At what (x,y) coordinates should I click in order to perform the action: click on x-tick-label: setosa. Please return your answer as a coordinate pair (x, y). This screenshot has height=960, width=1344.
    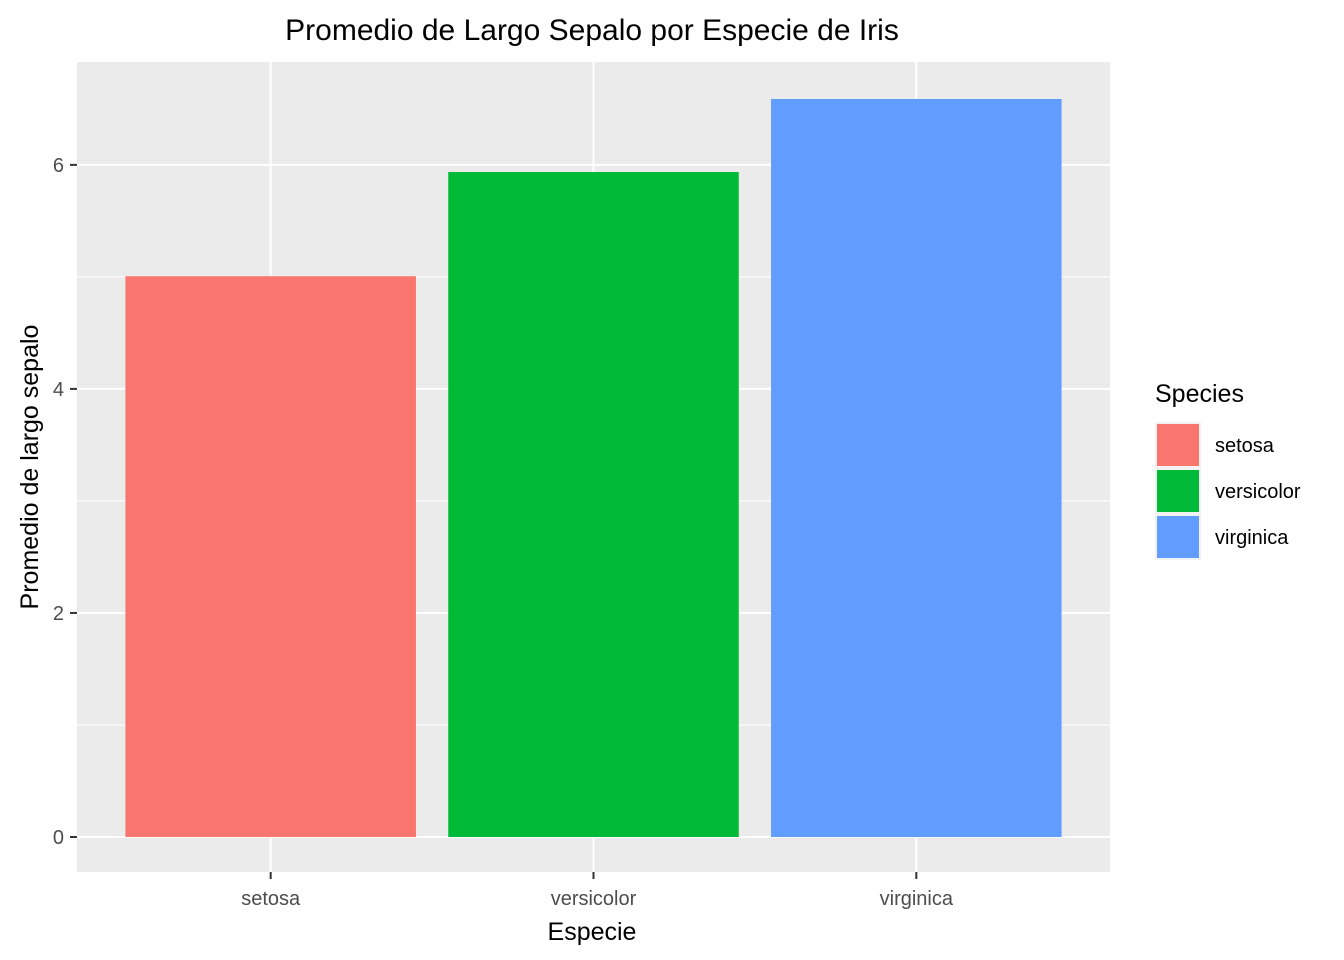
    Looking at the image, I should click on (271, 899).